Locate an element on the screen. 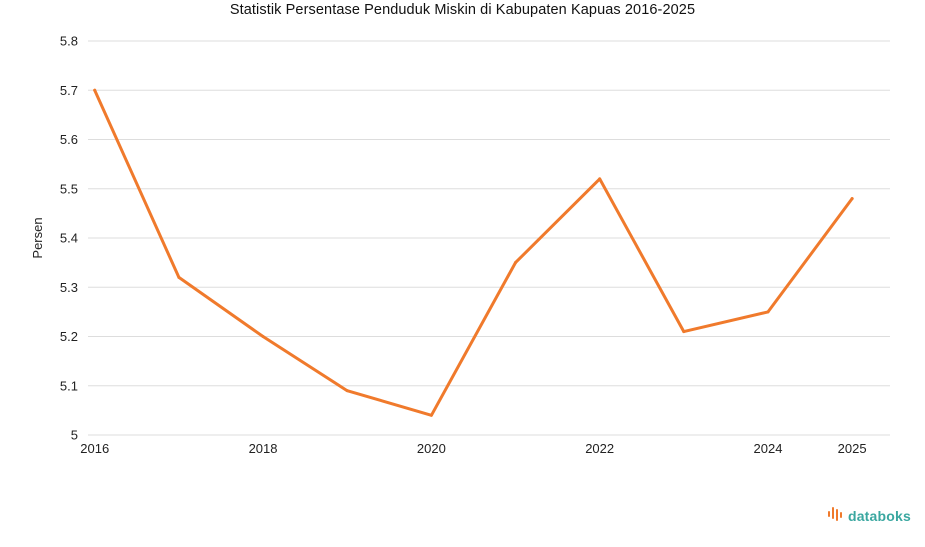 Image resolution: width=925 pixels, height=547 pixels. y-tick-label: 5.5 is located at coordinates (69, 188).